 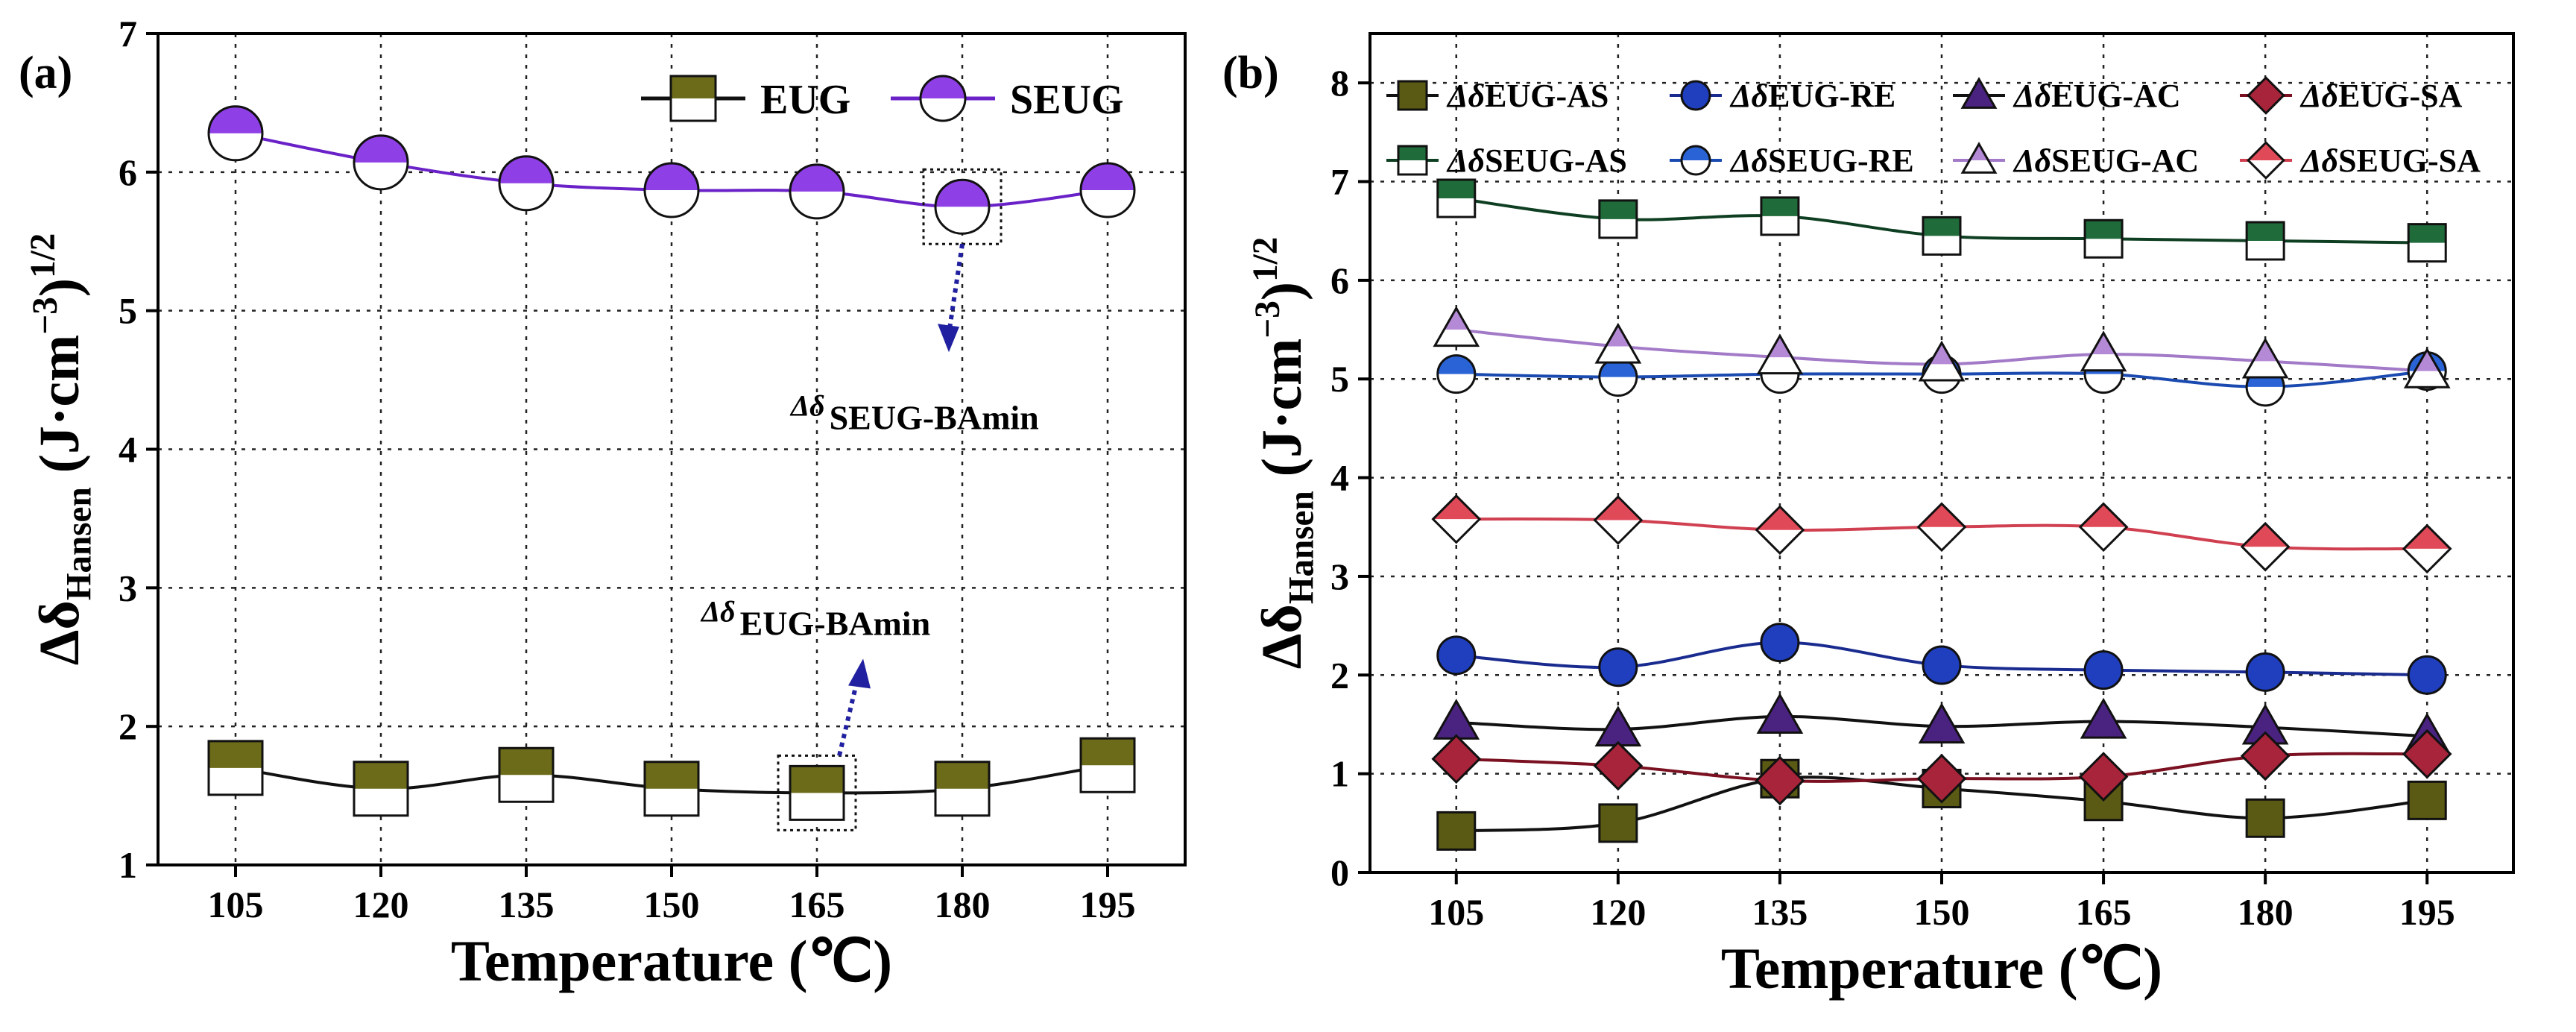 I want to click on x-tick-label: 195, so click(x=2427, y=912).